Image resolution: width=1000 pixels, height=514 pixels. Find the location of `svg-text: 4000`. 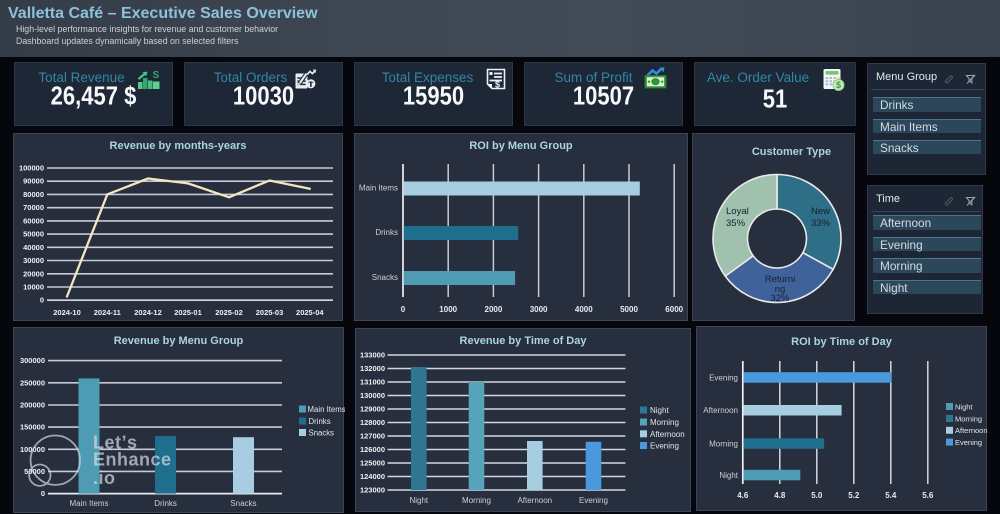

svg-text: 4000 is located at coordinates (584, 309).